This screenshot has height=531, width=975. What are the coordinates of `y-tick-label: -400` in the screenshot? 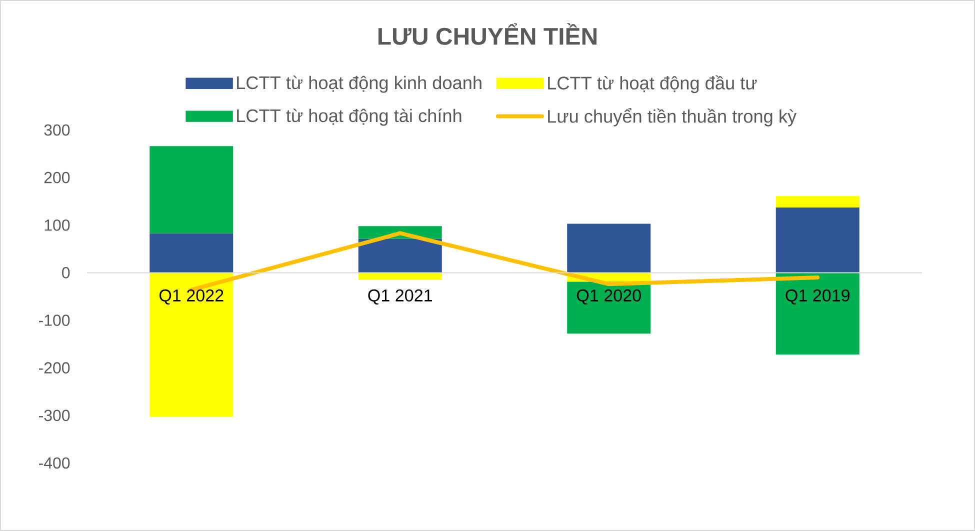 It's located at (54, 463).